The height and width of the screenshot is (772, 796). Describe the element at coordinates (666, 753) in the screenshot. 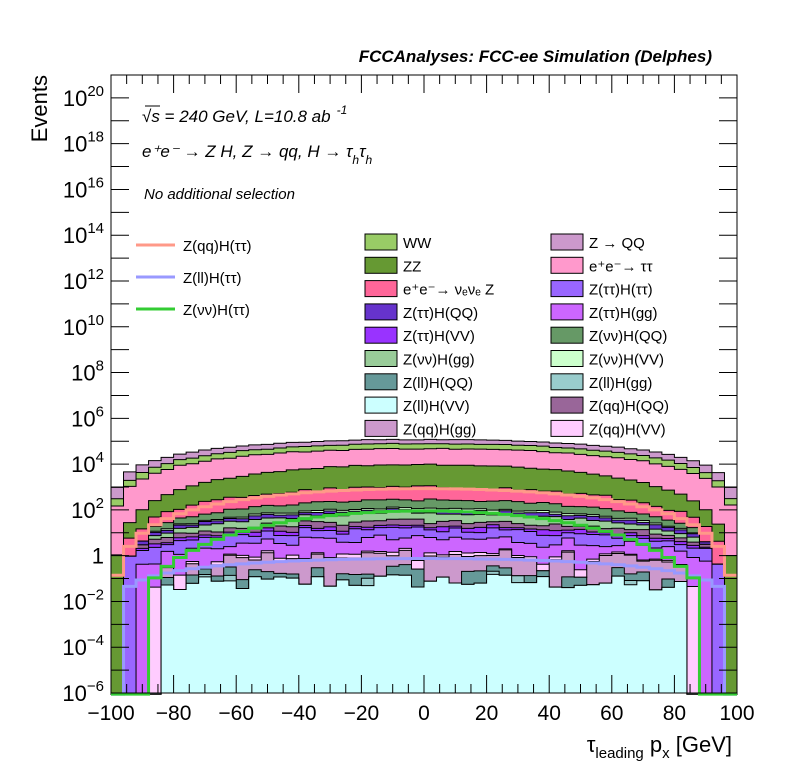

I see `x-label-sub2: x` at that location.